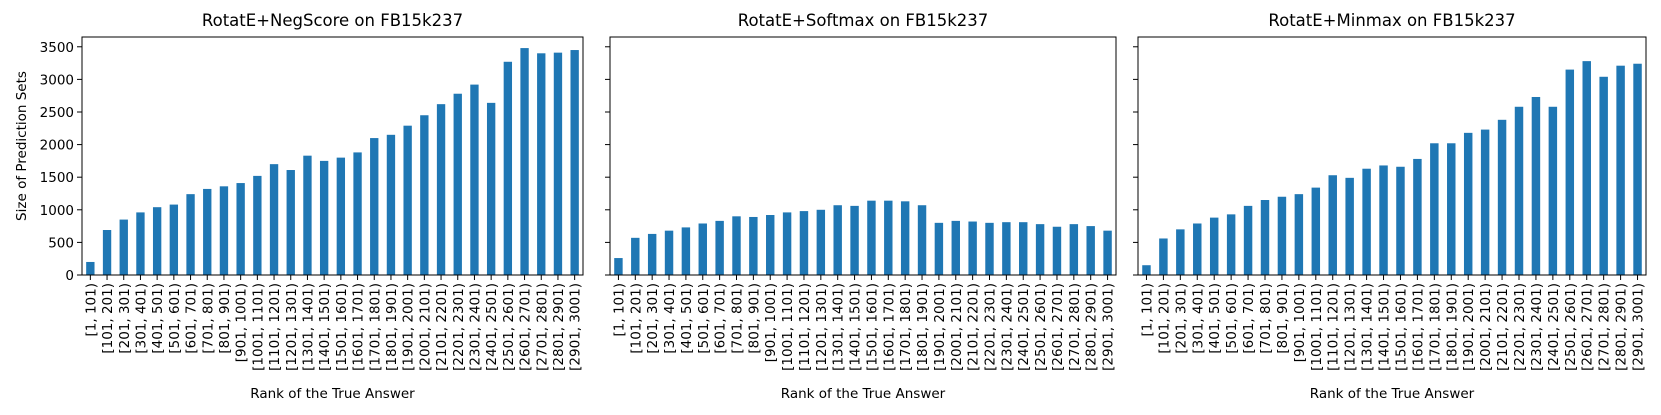 Image resolution: width=1661 pixels, height=415 pixels. What do you see at coordinates (863, 20) in the screenshot?
I see `chart-title: RotatE+Softmax on FB15k237` at bounding box center [863, 20].